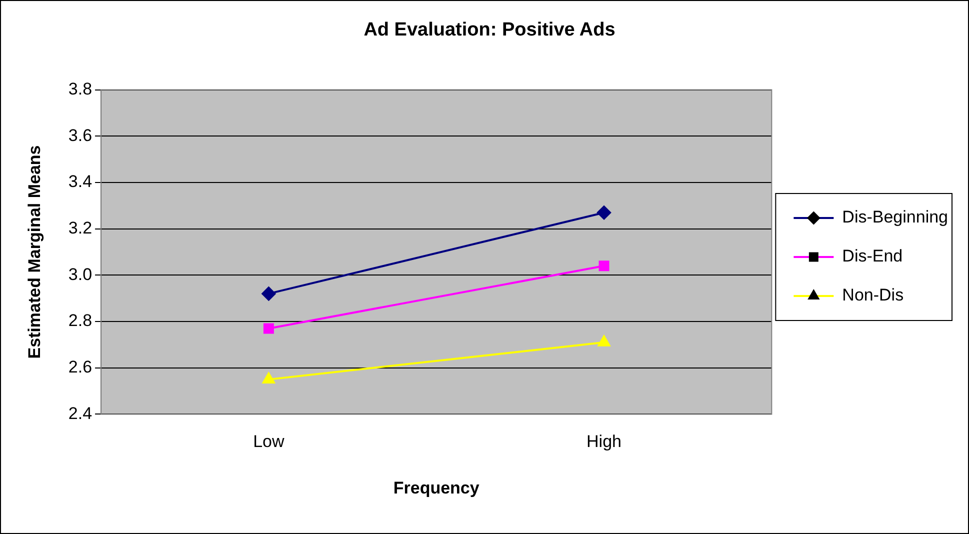  I want to click on y-tick-label: 3.8, so click(80, 88).